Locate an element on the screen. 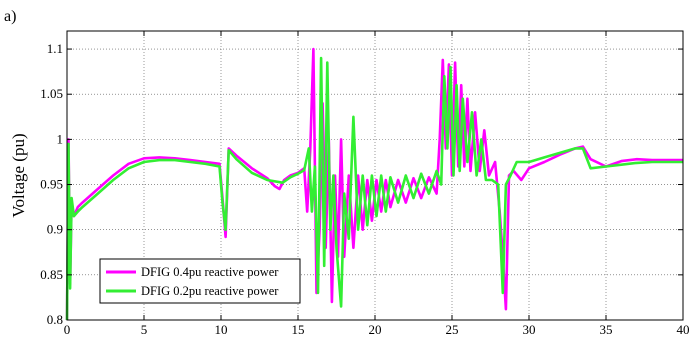 Image resolution: width=693 pixels, height=339 pixels. y-tick-label: 1 is located at coordinates (60, 138).